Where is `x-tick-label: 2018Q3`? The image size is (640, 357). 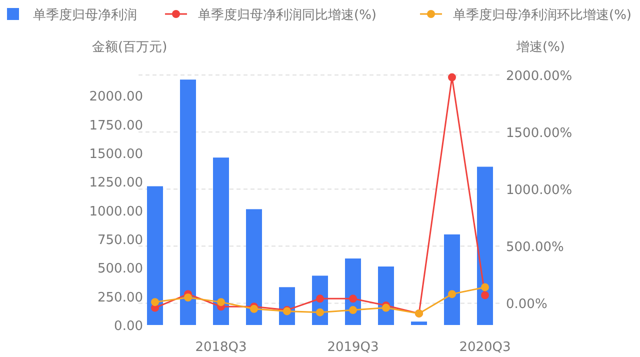
x-tick-label: 2018Q3 is located at coordinates (221, 347).